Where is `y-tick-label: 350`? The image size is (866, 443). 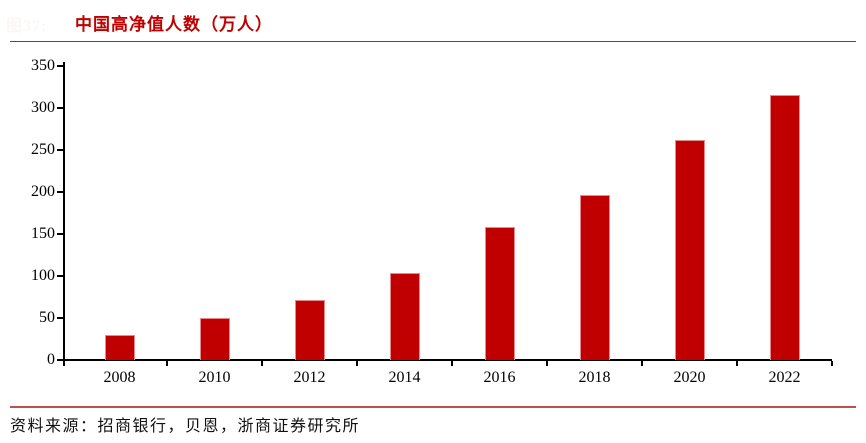 y-tick-label: 350 is located at coordinates (43, 65).